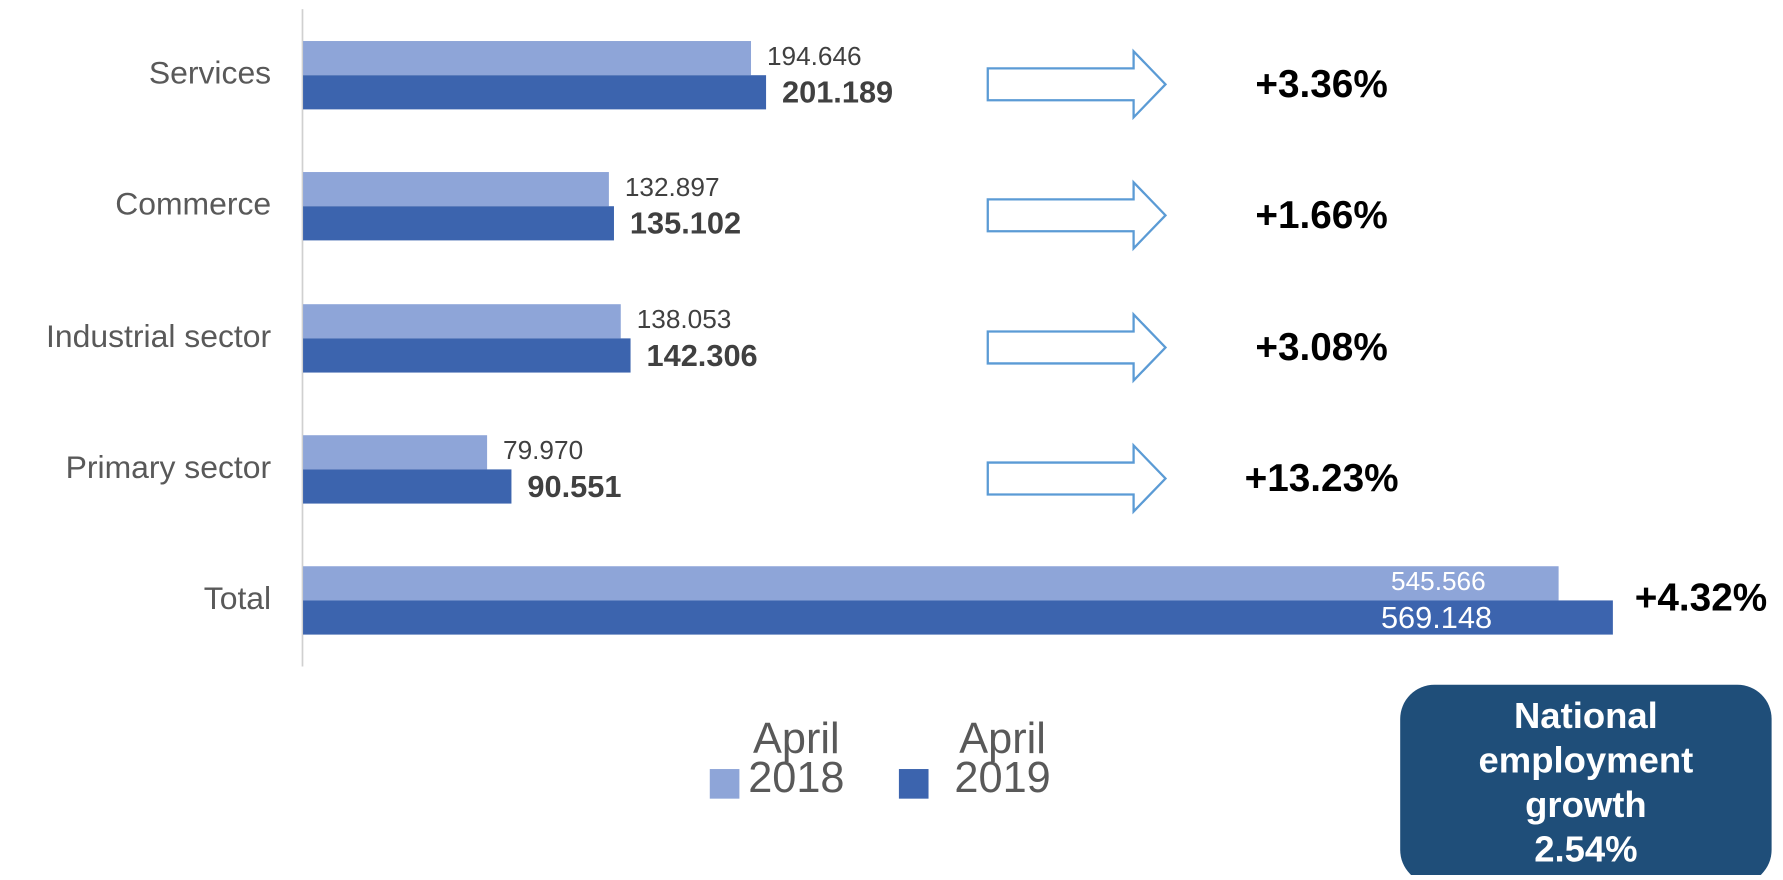  What do you see at coordinates (1321, 215) in the screenshot?
I see `growth-label: +1.66%` at bounding box center [1321, 215].